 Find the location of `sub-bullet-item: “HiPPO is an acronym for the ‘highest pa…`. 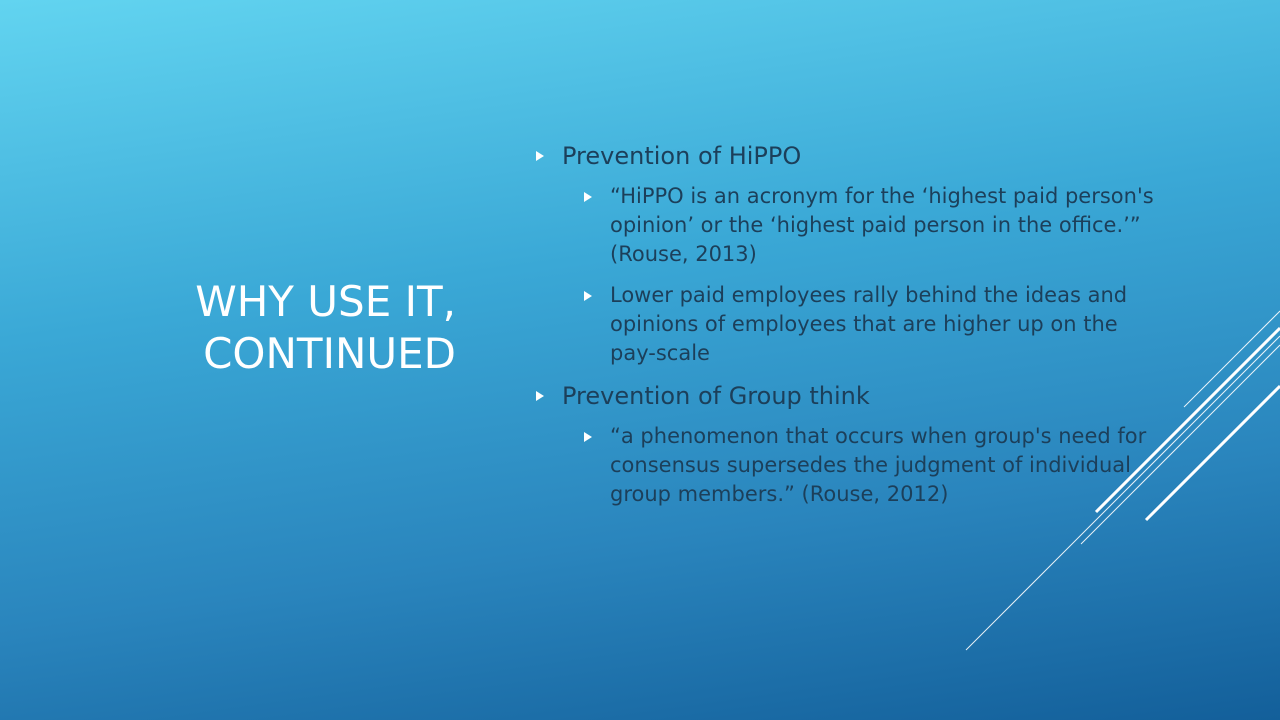

sub-bullet-item: “HiPPO is an acronym for the ‘highest pa… is located at coordinates (877, 225).